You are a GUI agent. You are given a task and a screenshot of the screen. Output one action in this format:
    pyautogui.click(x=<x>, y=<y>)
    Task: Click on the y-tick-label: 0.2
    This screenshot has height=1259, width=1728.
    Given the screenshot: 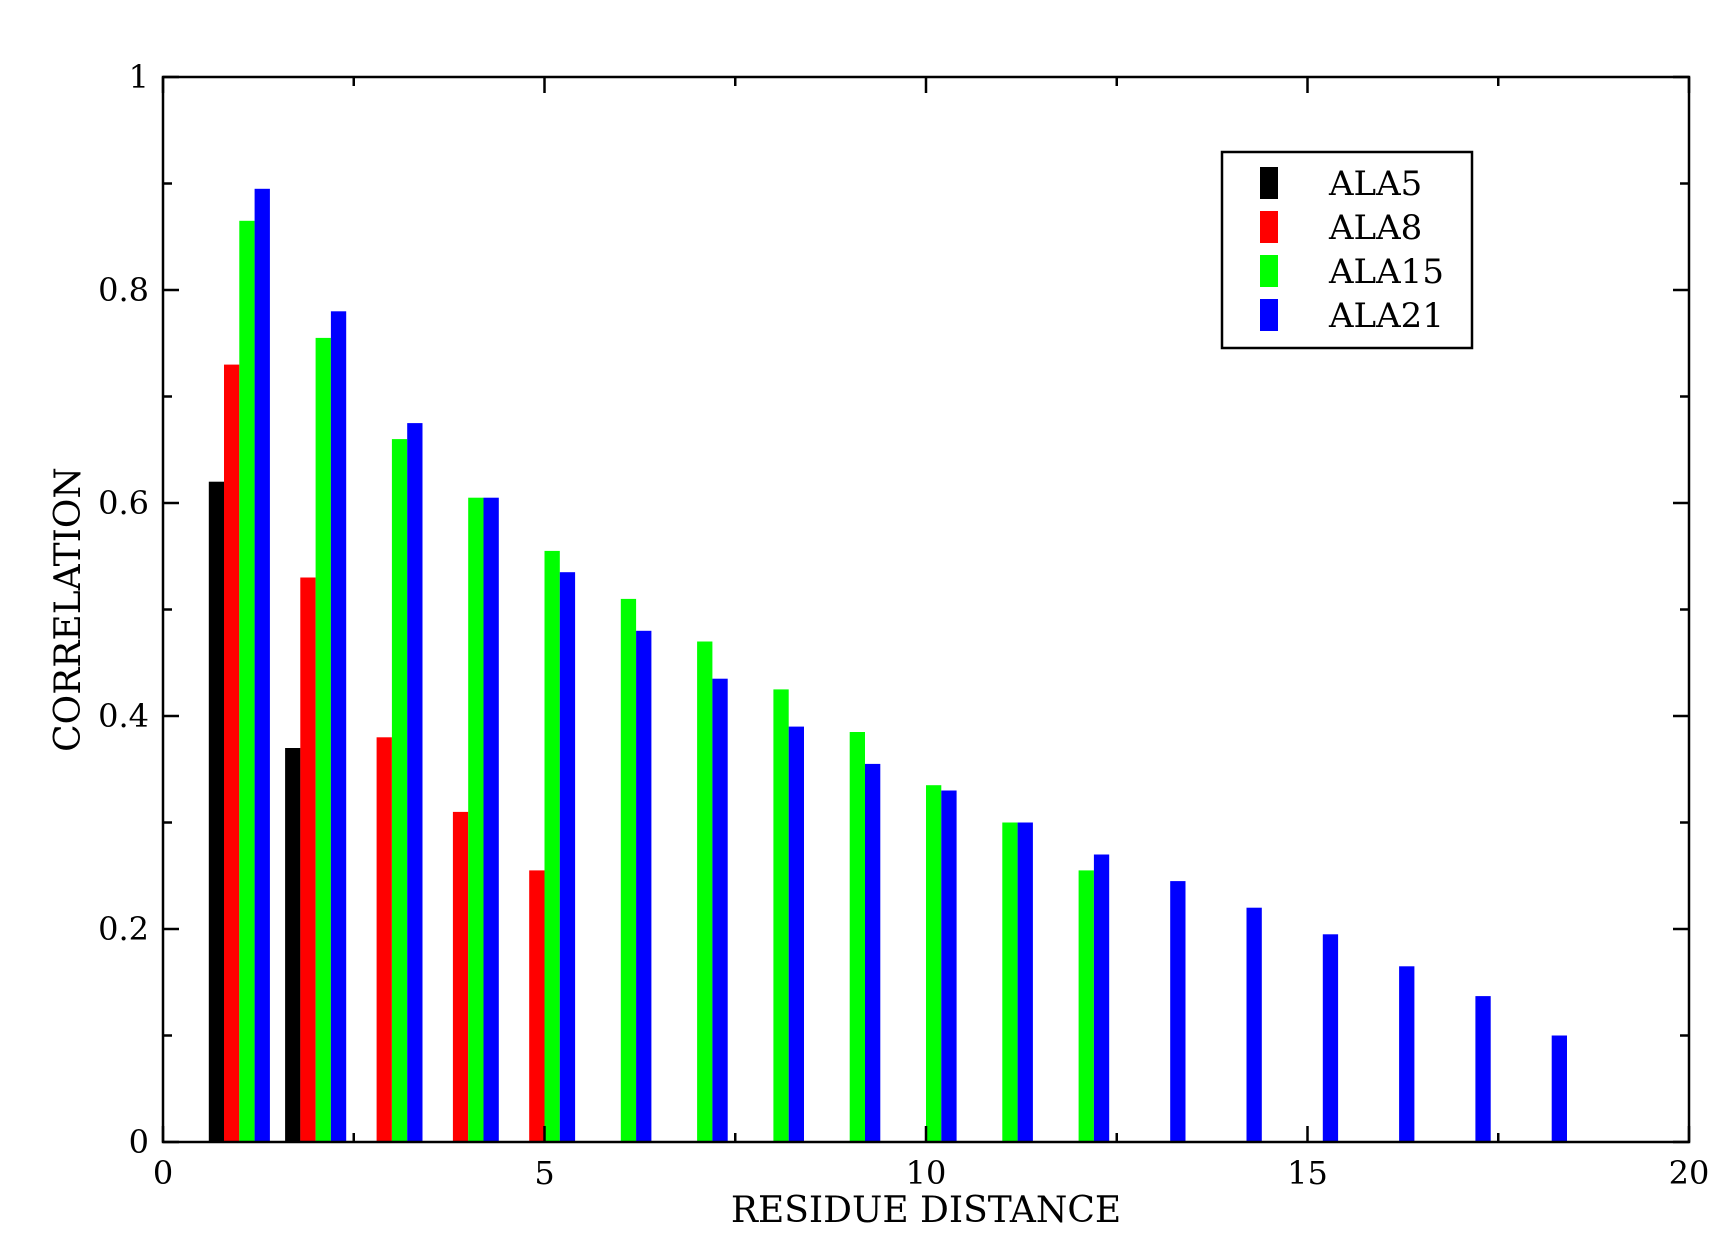 What is the action you would take?
    pyautogui.click(x=123, y=929)
    